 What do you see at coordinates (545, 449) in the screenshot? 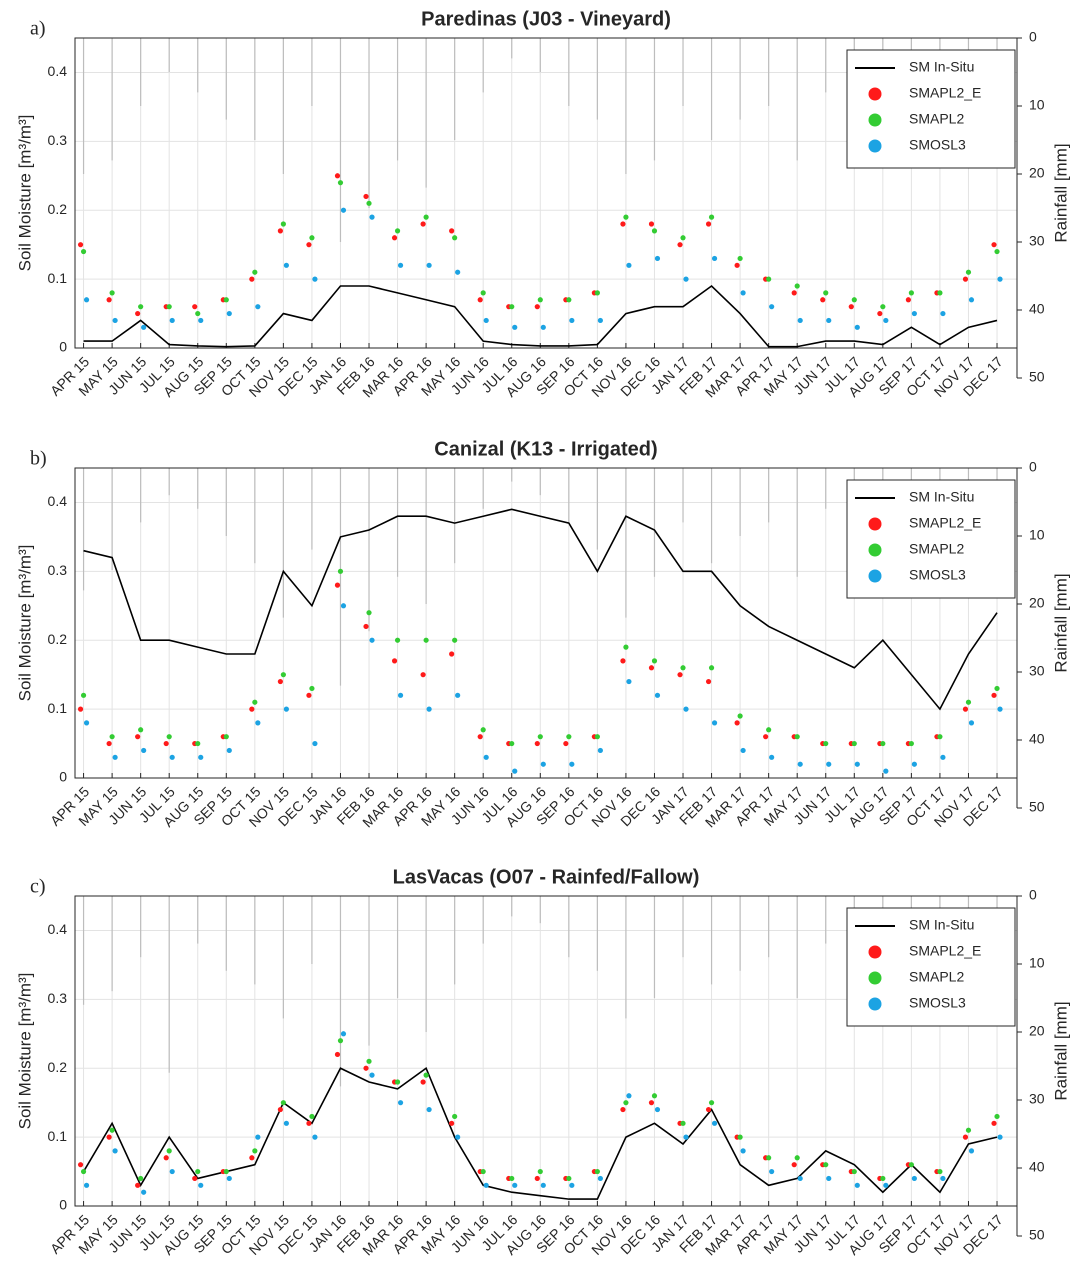
I see `chart-title: Canizal (K13 - Irrigated)` at bounding box center [545, 449].